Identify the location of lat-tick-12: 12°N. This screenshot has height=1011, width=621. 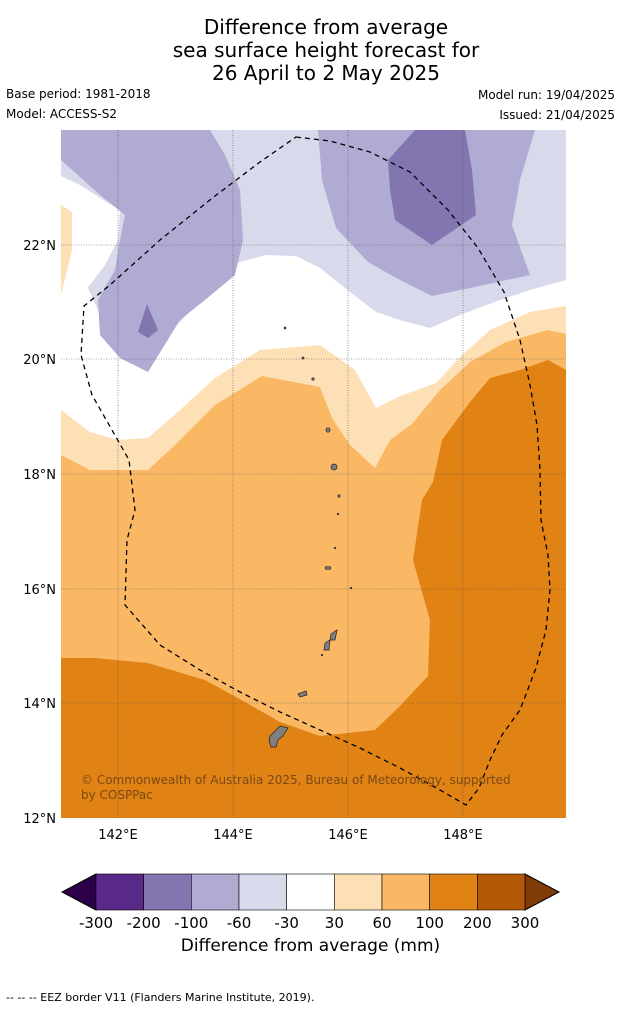
(39, 819).